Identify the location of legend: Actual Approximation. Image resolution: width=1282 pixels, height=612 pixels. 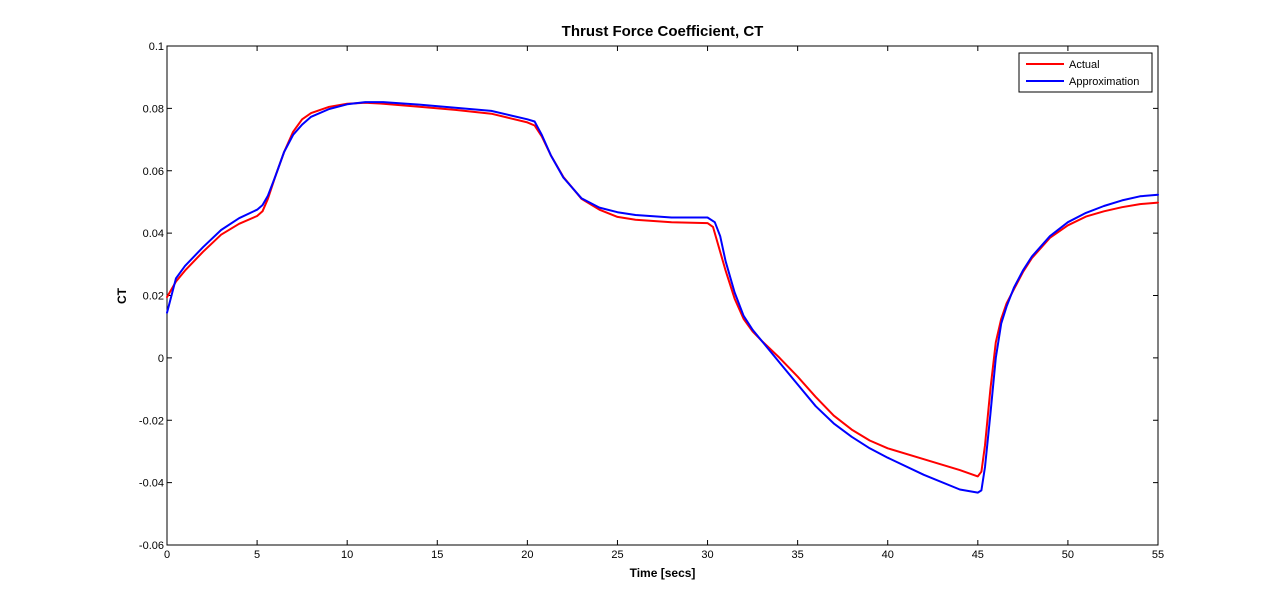
(1085, 72).